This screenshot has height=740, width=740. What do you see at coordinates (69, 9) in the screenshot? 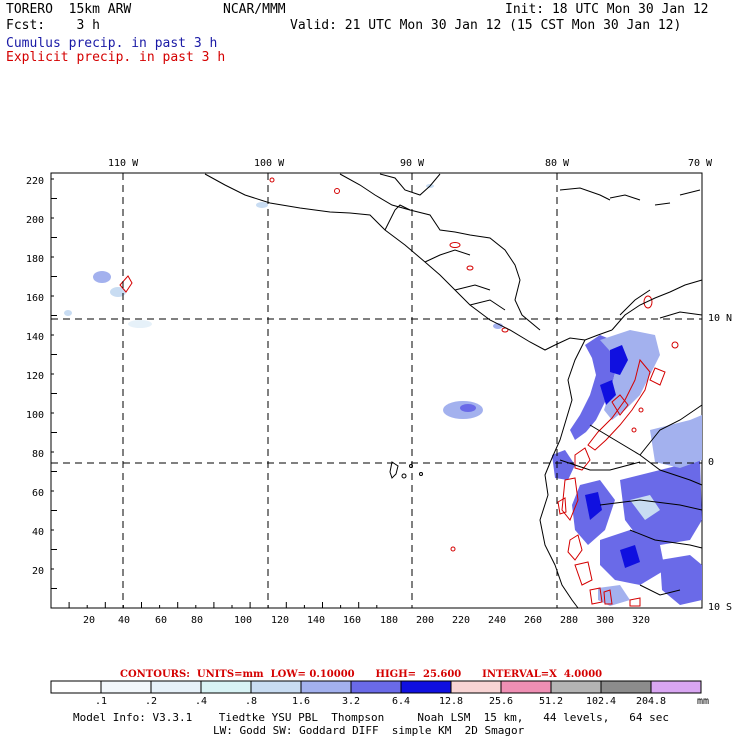
I see `model-title: TORERO 15km ARW` at bounding box center [69, 9].